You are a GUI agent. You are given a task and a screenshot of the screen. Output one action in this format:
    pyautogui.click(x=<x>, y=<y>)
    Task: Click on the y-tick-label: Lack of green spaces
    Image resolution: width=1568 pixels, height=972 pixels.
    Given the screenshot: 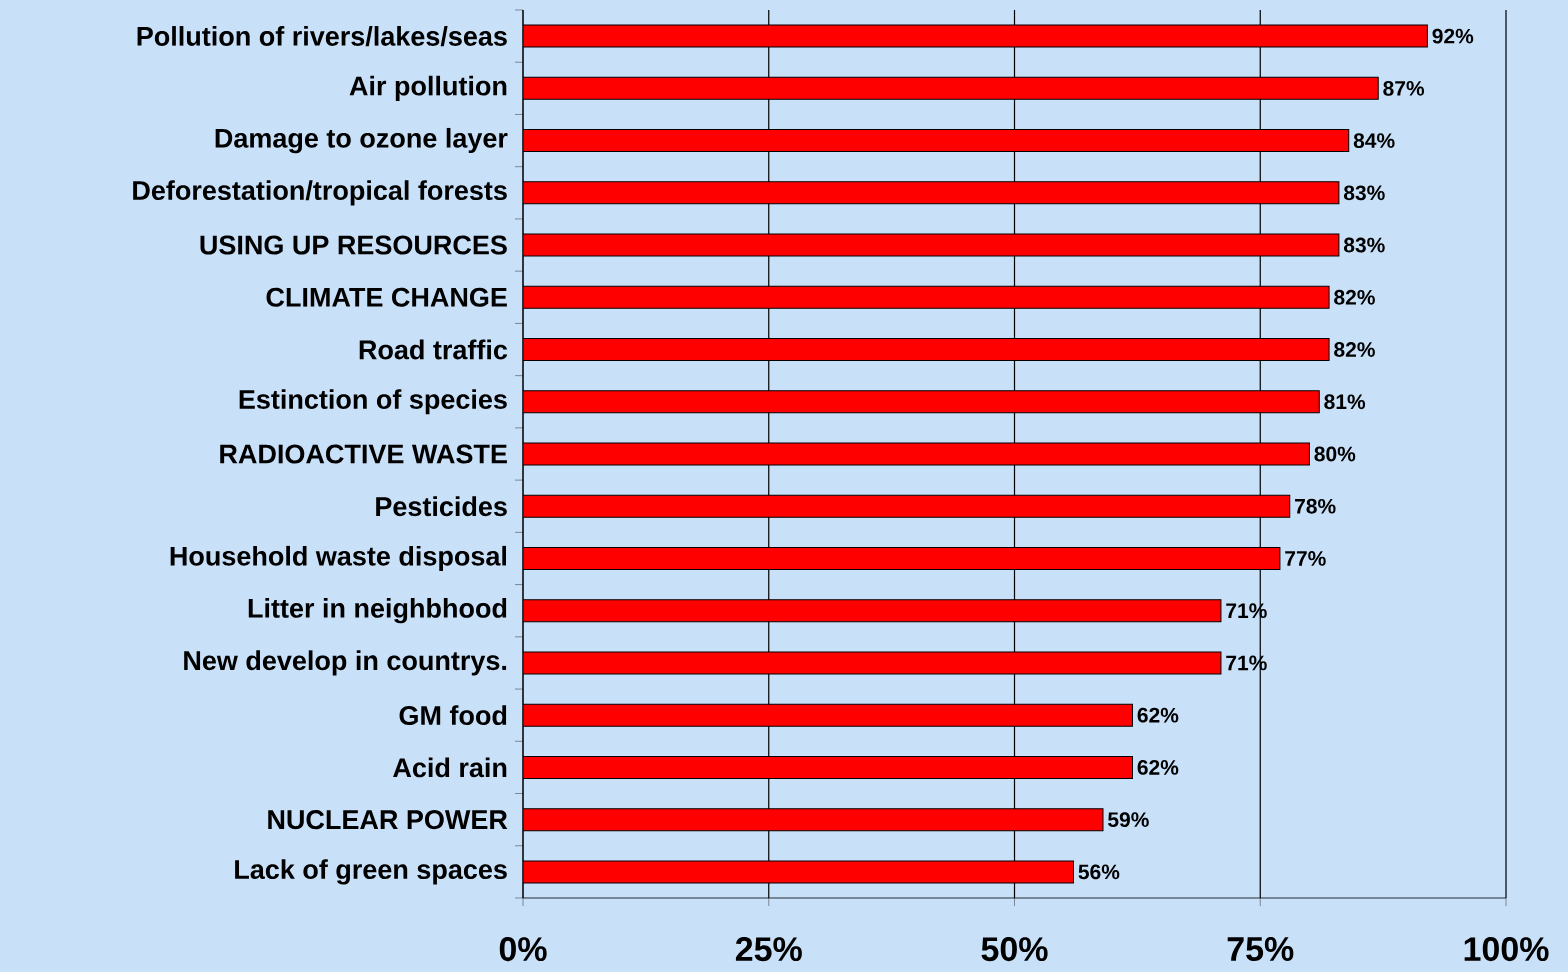 What is the action you would take?
    pyautogui.click(x=371, y=872)
    